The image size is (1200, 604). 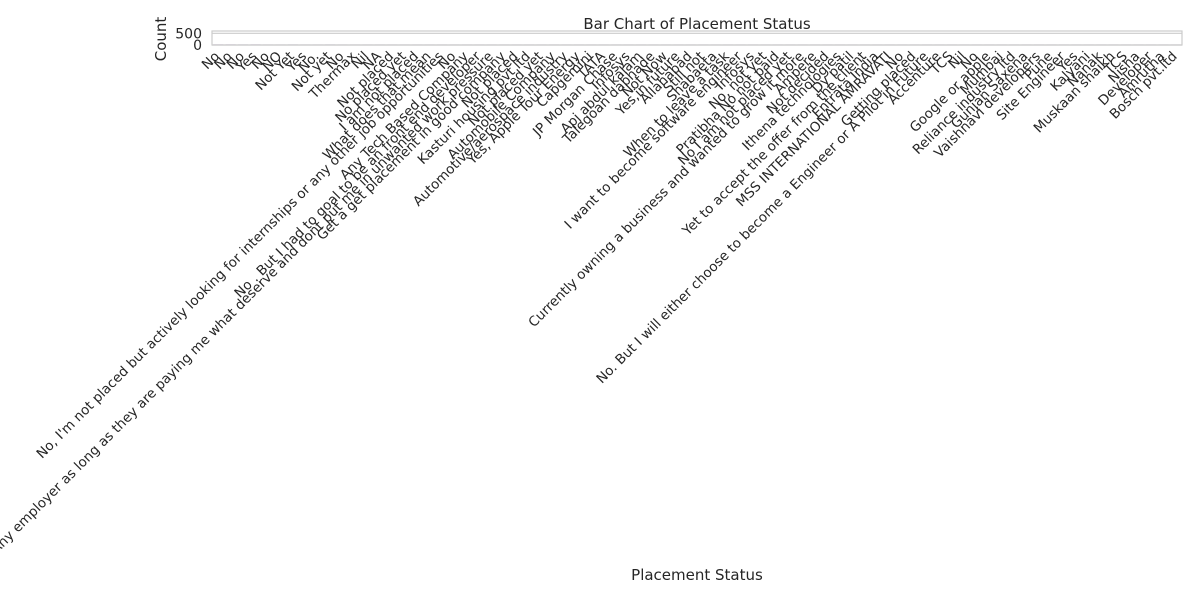 I want to click on y-tick-label: 500, so click(x=188, y=34).